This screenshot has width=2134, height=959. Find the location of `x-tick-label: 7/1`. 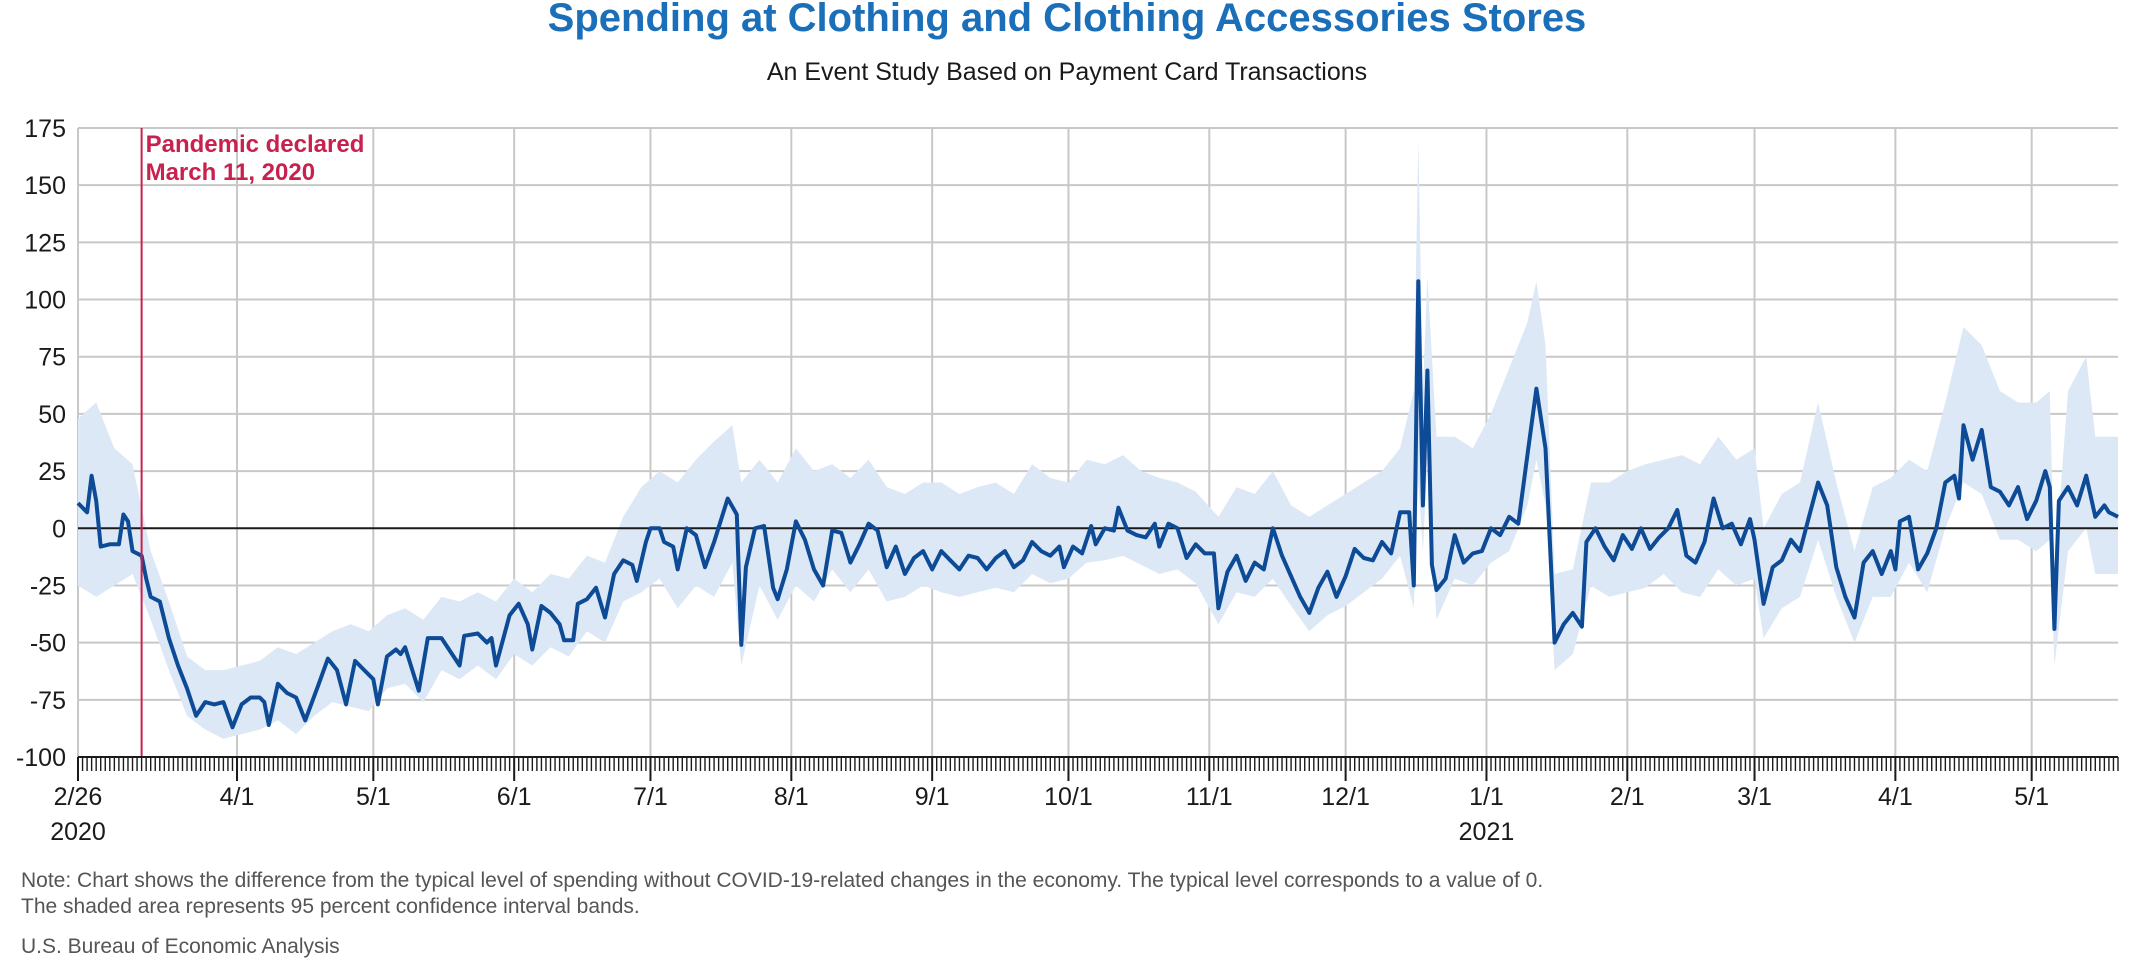

x-tick-label: 7/1 is located at coordinates (650, 797).